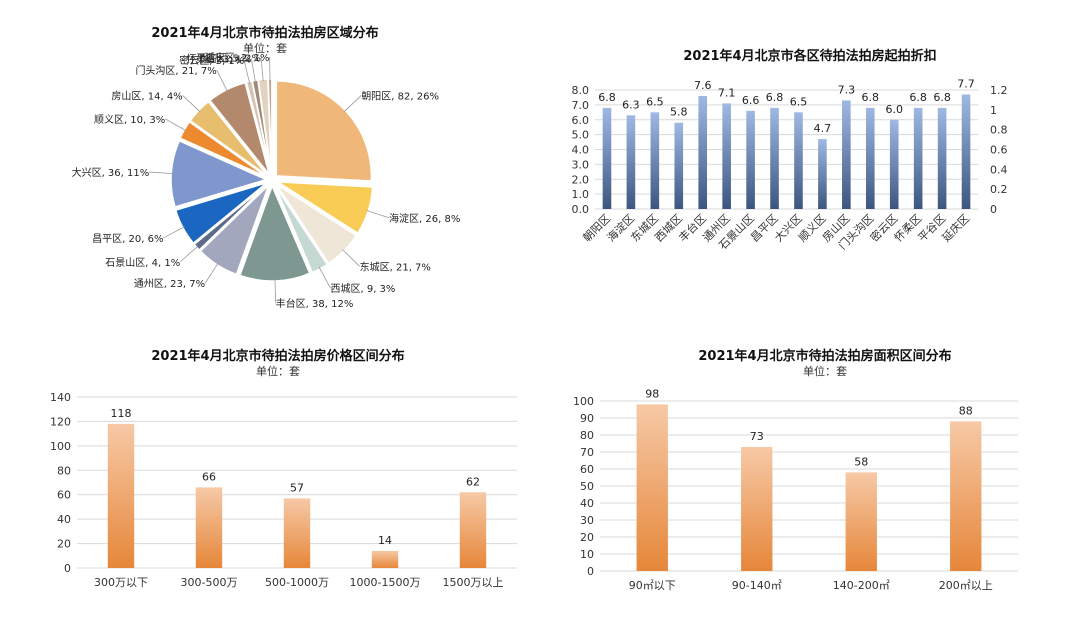 Image resolution: width=1065 pixels, height=625 pixels. What do you see at coordinates (581, 120) in the screenshot?
I see `y-tick-label: 6.0` at bounding box center [581, 120].